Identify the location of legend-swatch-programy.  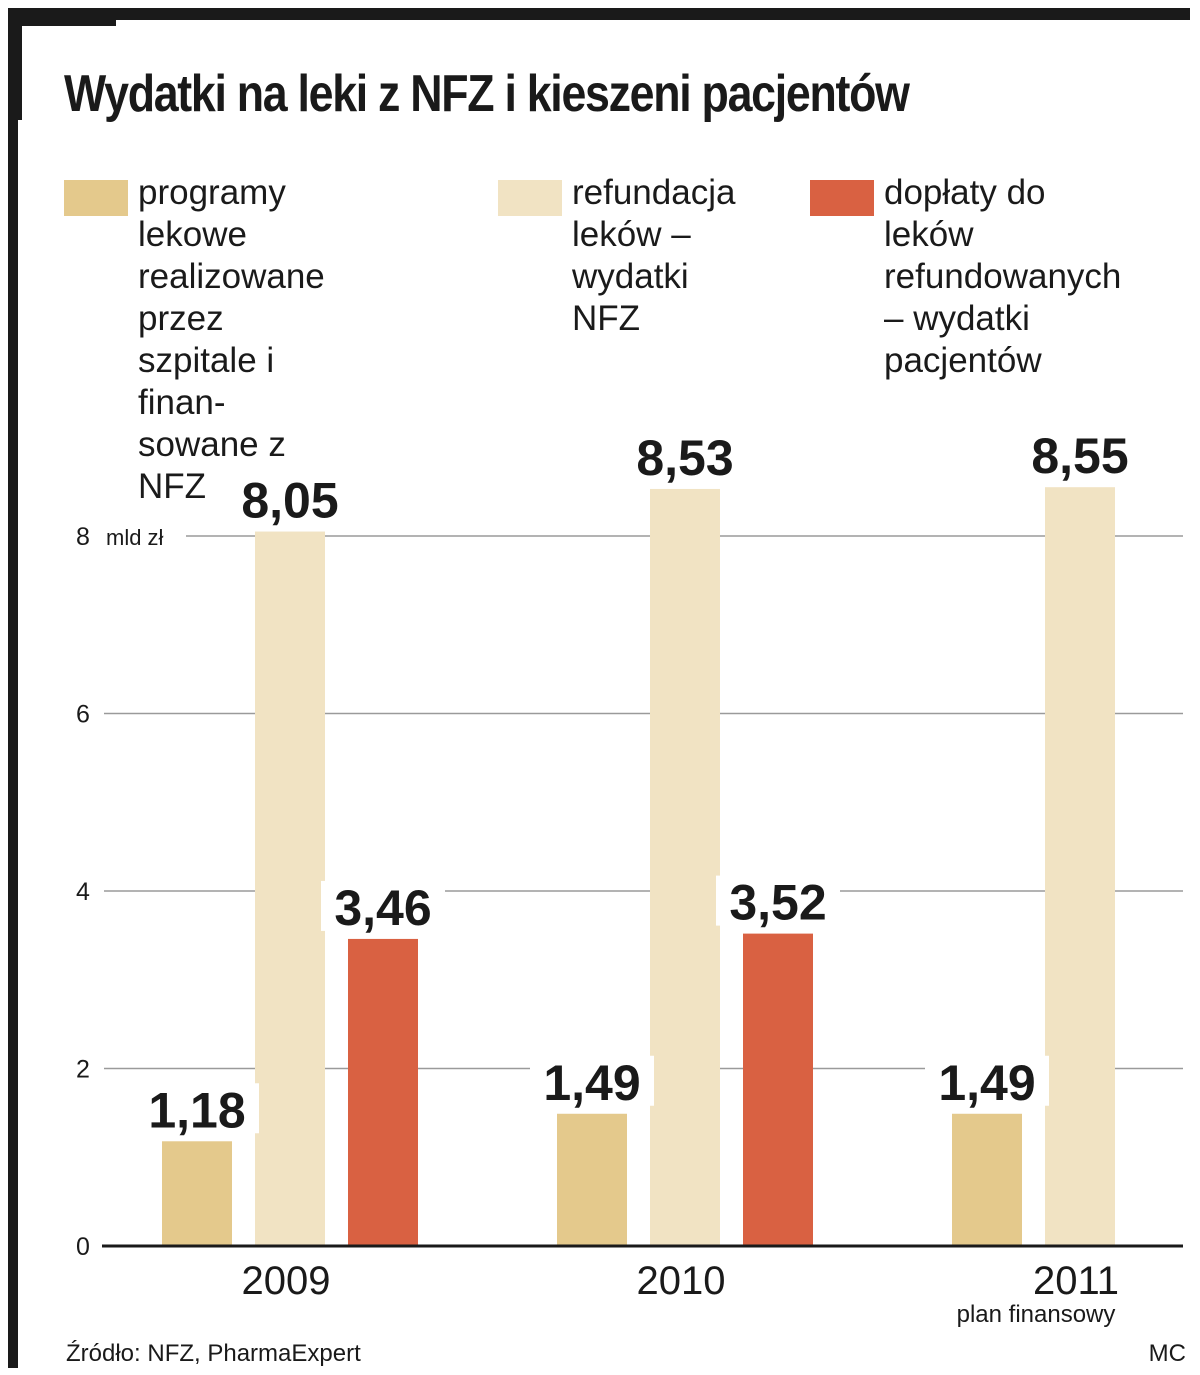
(96, 198).